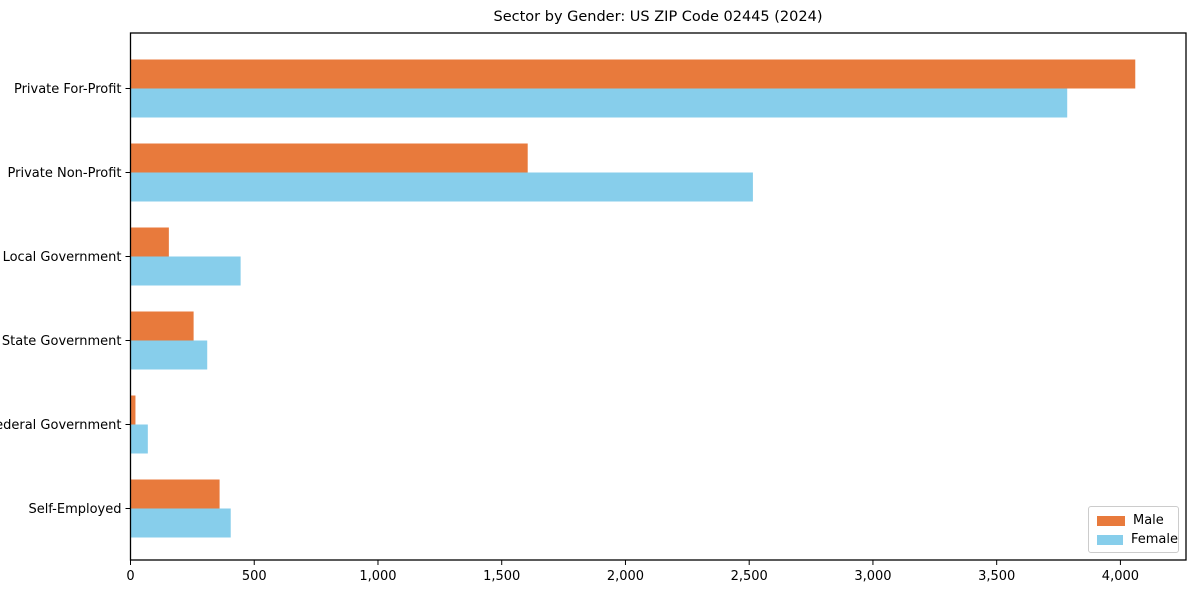 This screenshot has width=1200, height=600. What do you see at coordinates (1110, 539) in the screenshot?
I see `female-swatch` at bounding box center [1110, 539].